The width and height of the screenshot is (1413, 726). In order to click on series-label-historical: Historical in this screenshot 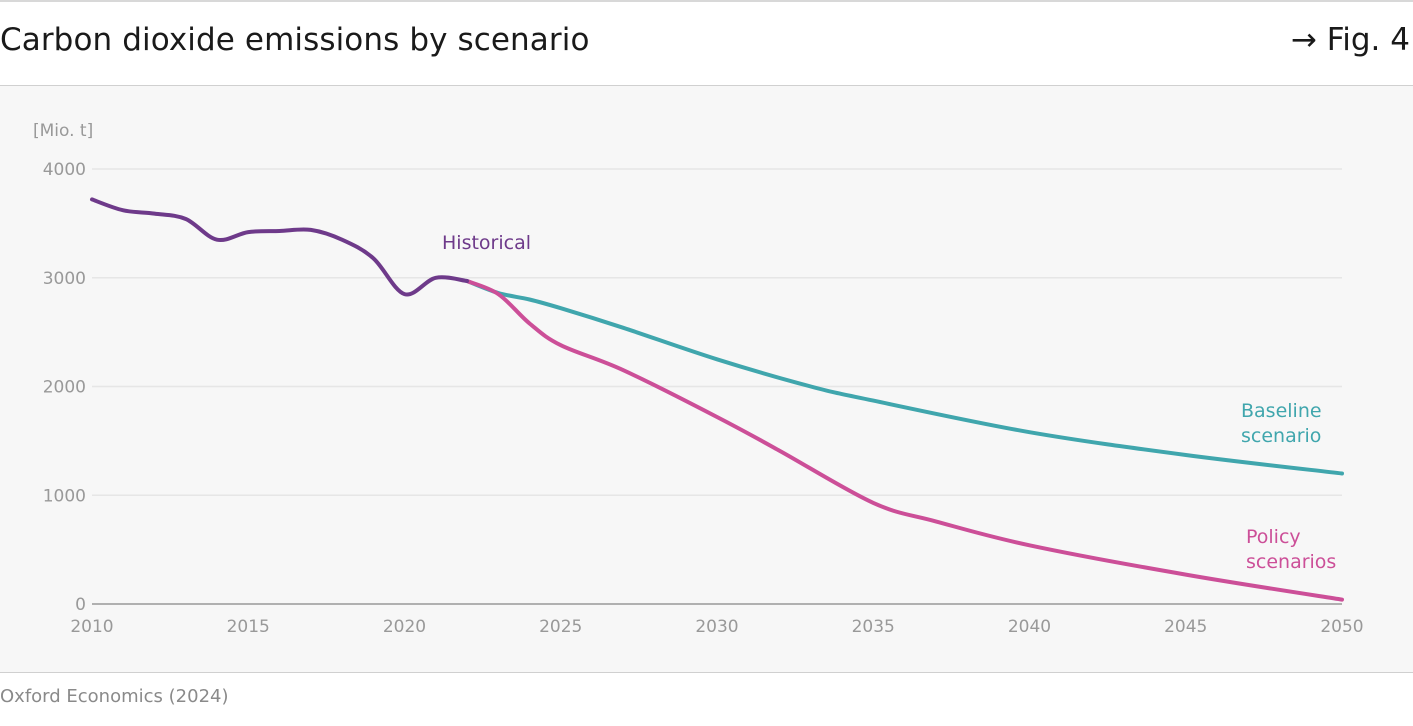, I will do `click(486, 243)`.